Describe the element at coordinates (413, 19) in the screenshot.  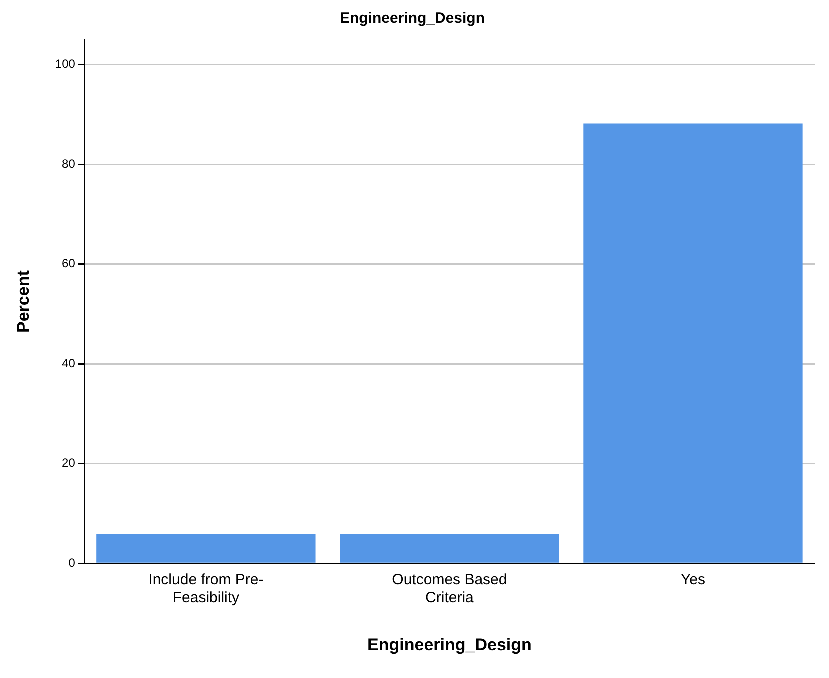
I see `chart-title: Engineering_Design` at that location.